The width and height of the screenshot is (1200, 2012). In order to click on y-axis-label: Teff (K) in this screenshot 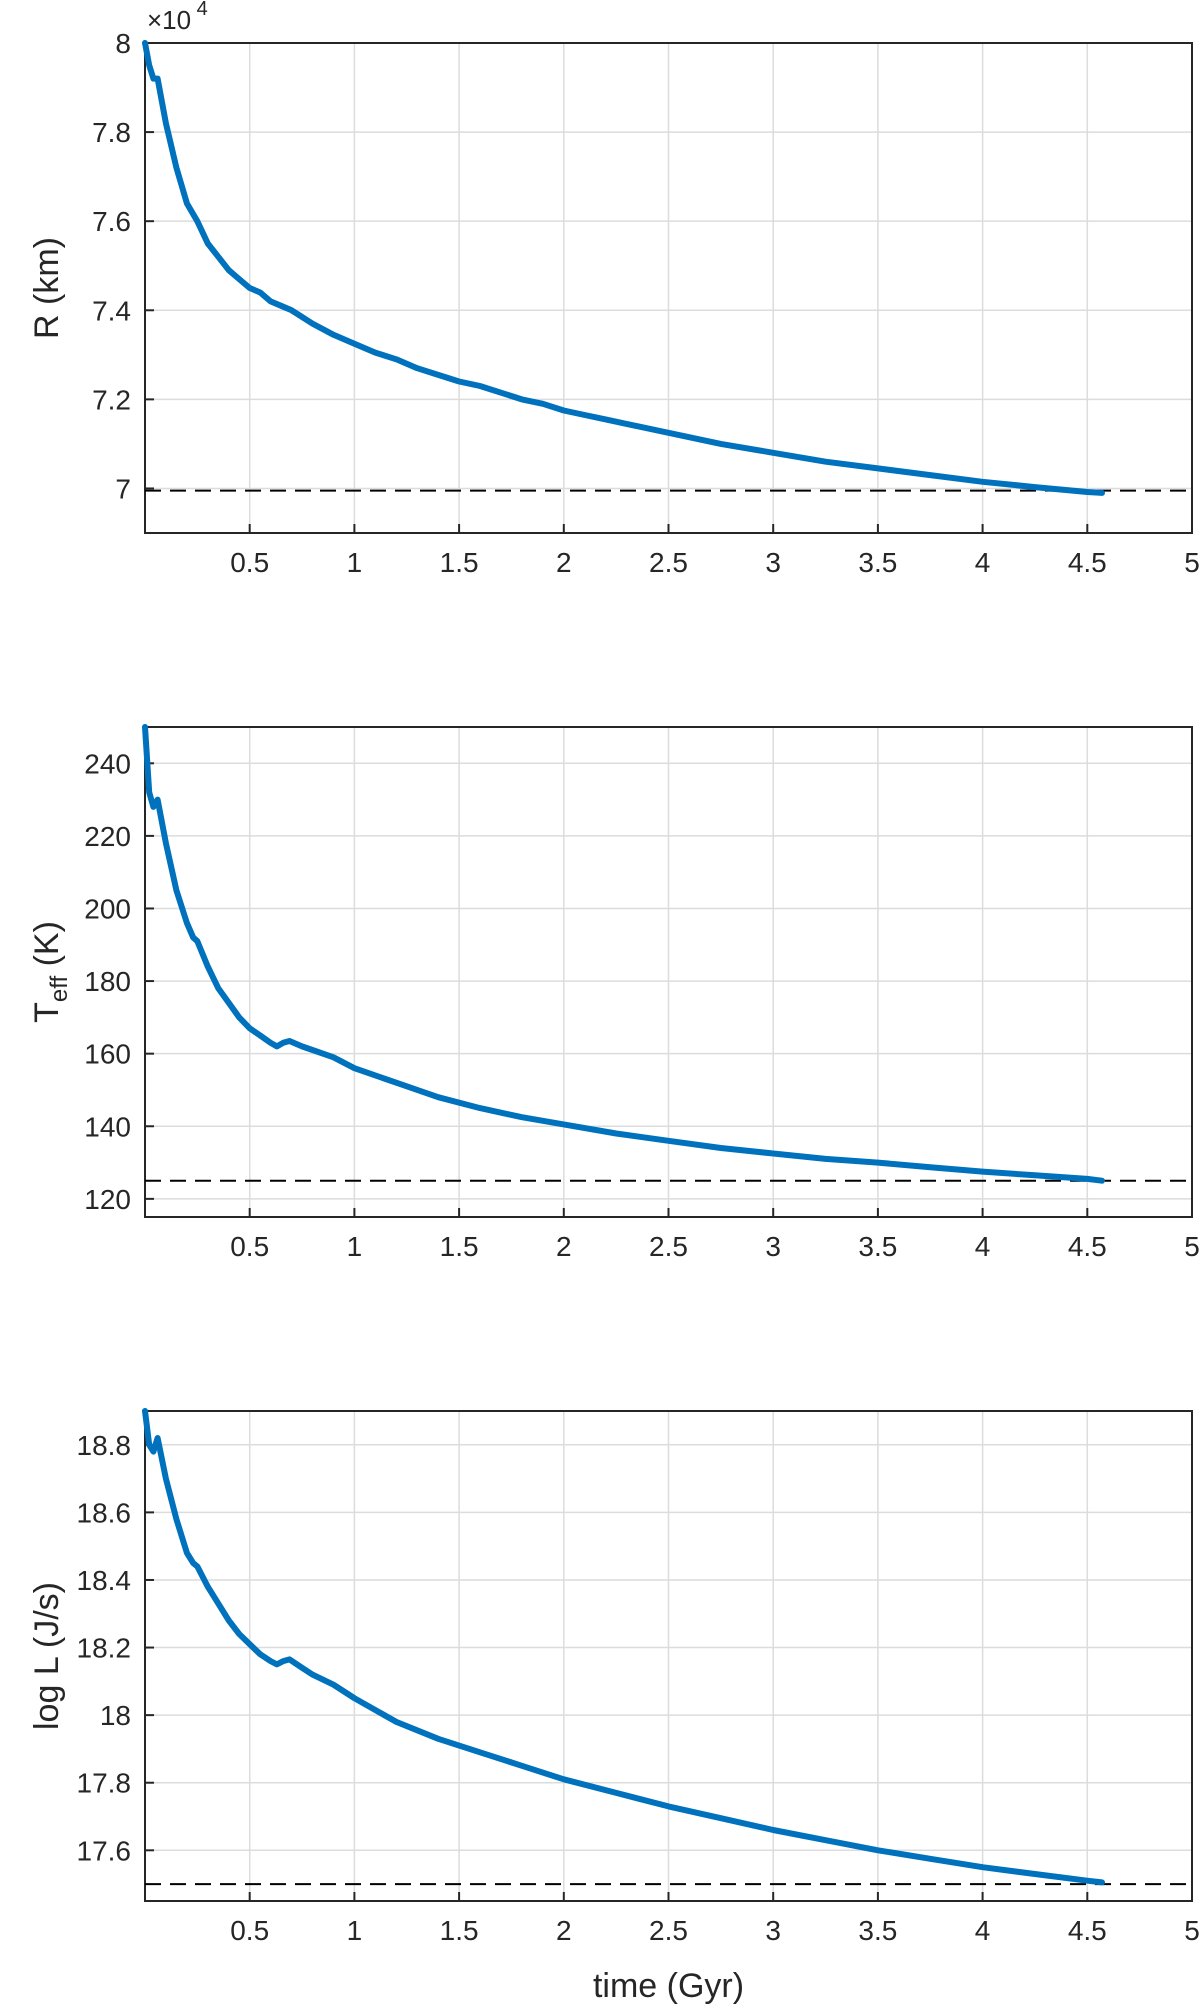, I will do `click(50, 972)`.